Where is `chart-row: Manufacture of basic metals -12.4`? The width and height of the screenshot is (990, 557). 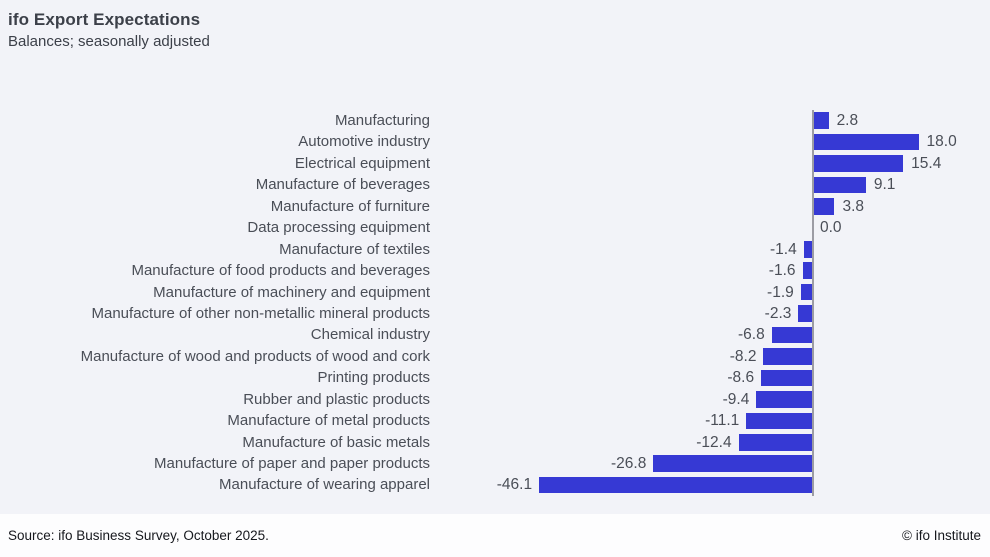
chart-row: Manufacture of basic metals -12.4 is located at coordinates (495, 442).